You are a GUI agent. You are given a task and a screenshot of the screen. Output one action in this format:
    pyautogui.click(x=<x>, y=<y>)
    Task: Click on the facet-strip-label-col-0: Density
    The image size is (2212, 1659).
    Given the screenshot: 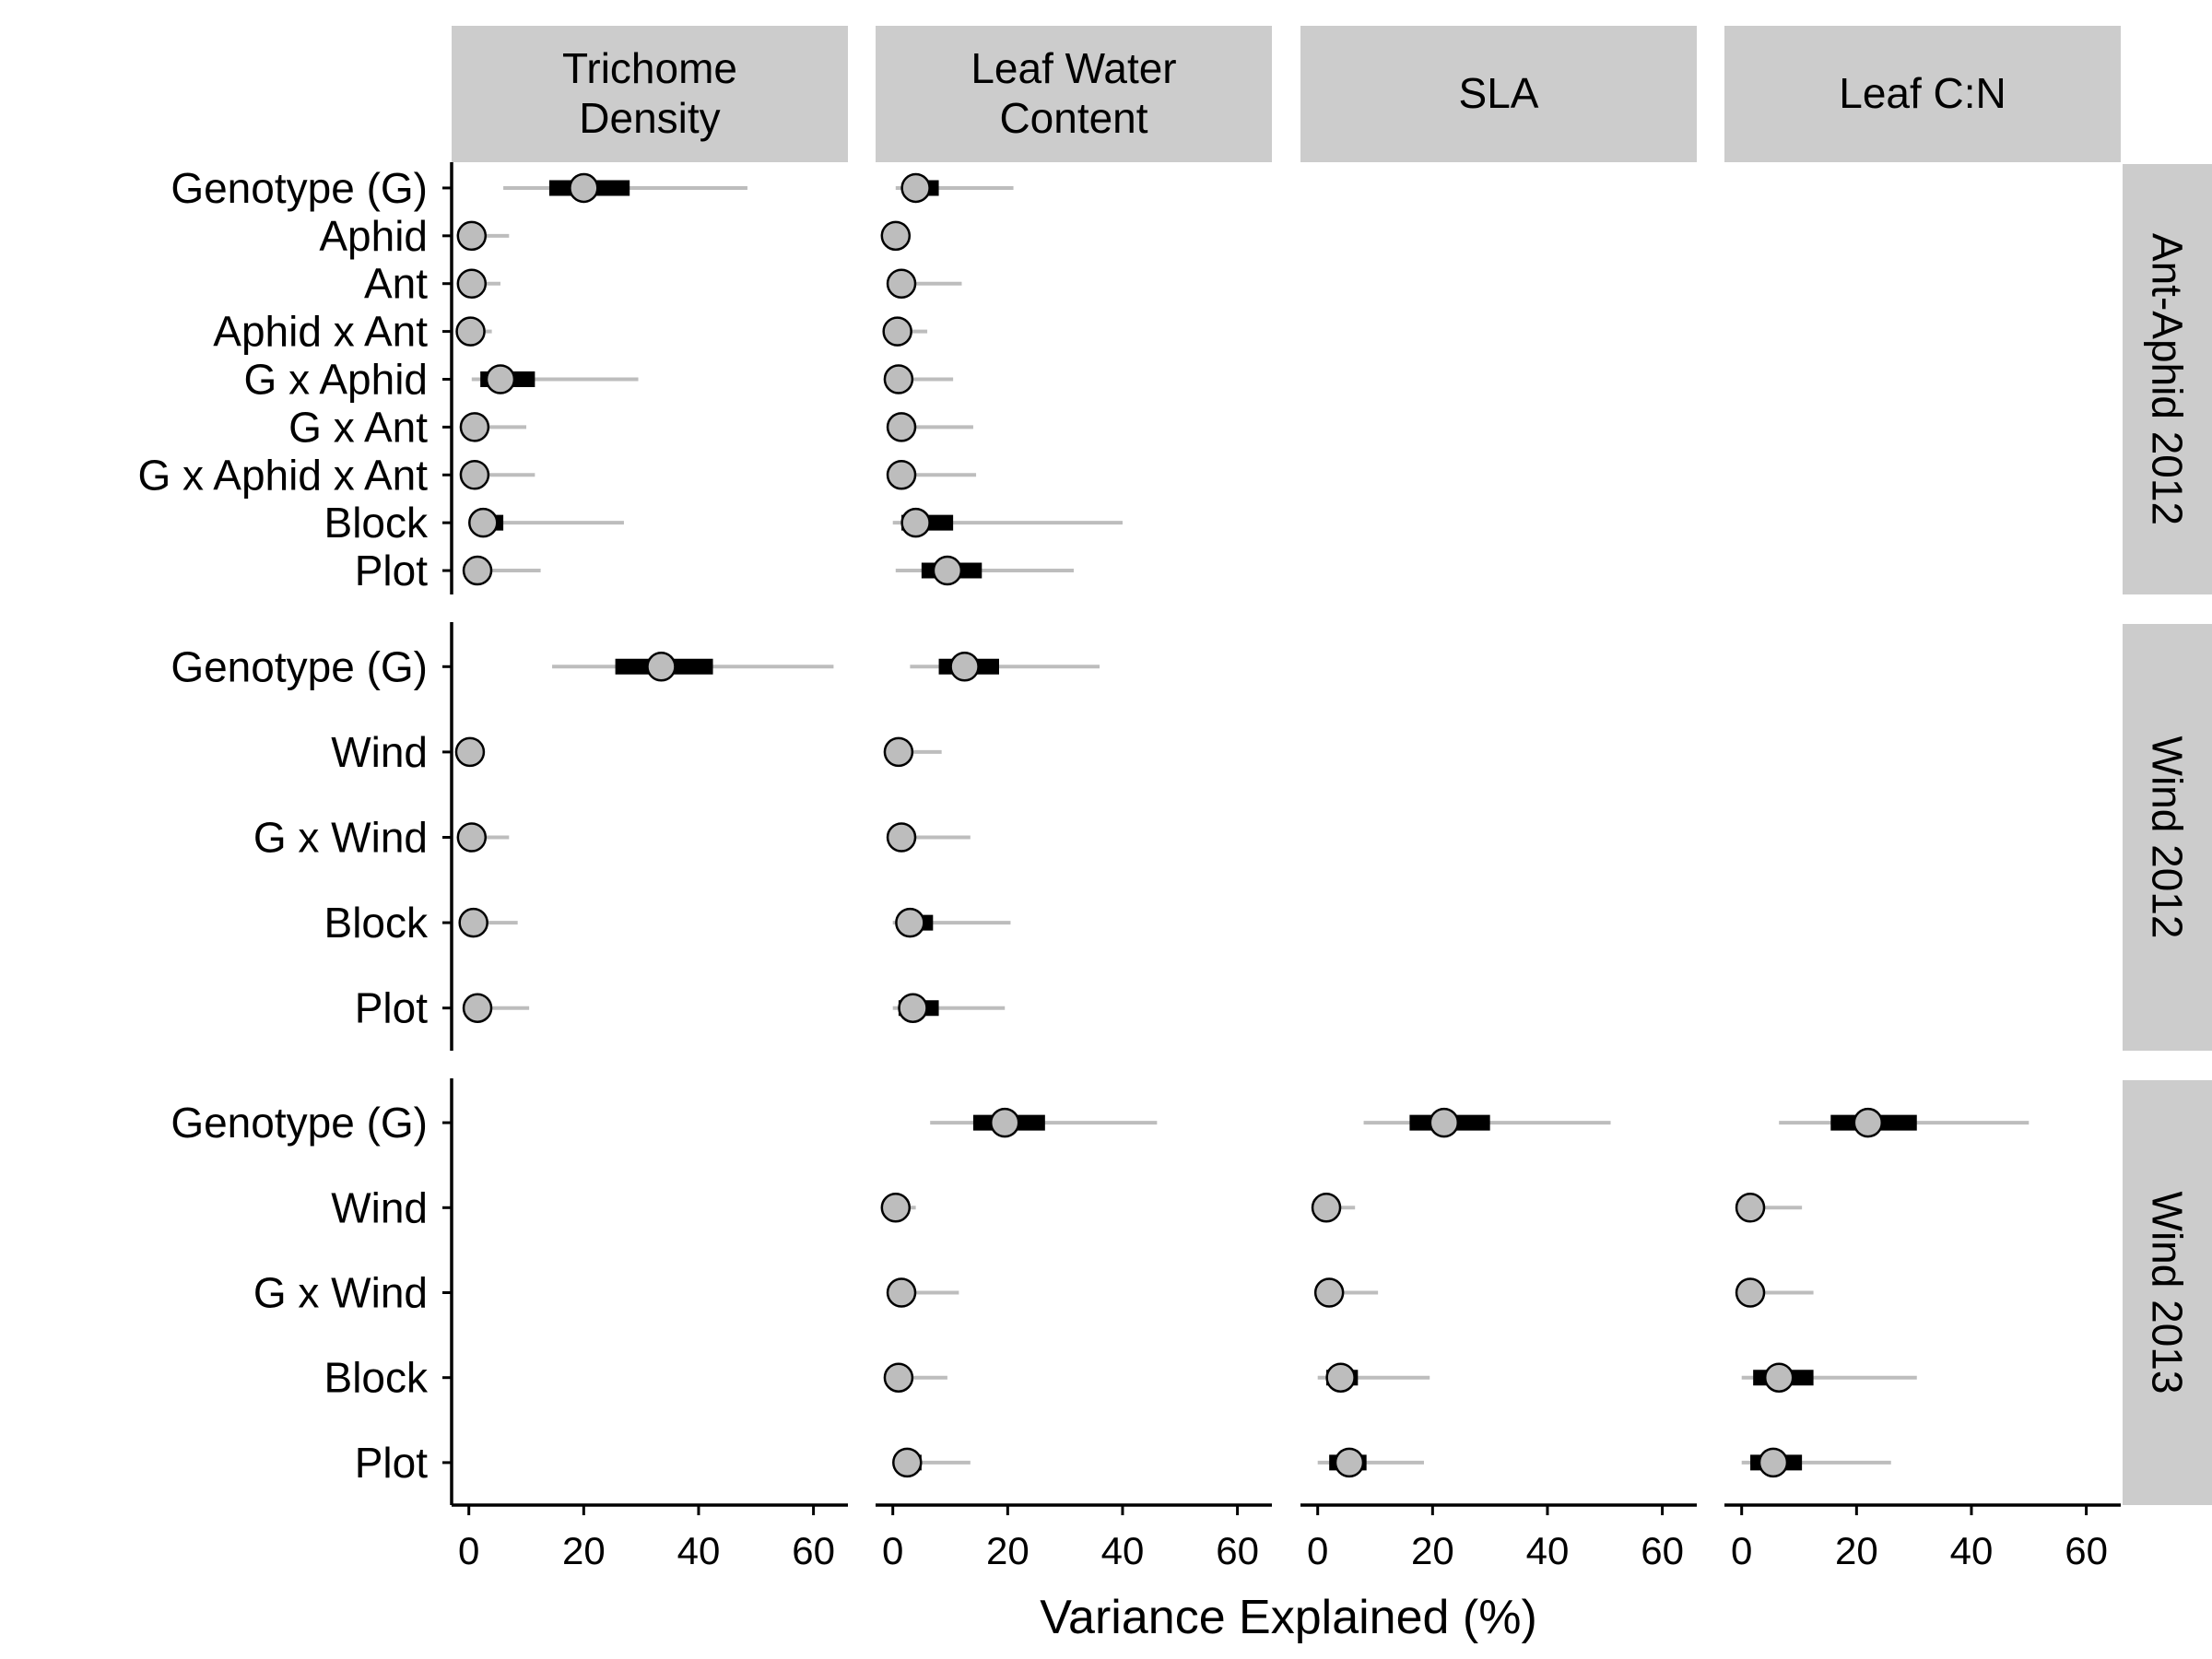 What is the action you would take?
    pyautogui.click(x=649, y=118)
    